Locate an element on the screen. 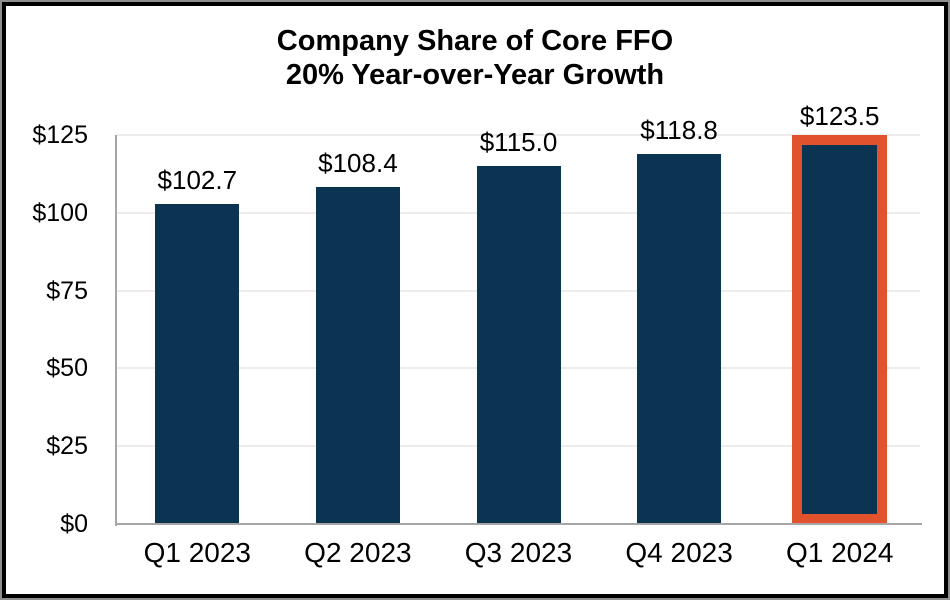 The width and height of the screenshot is (950, 600). y-tick-label: $100 is located at coordinates (60, 212).